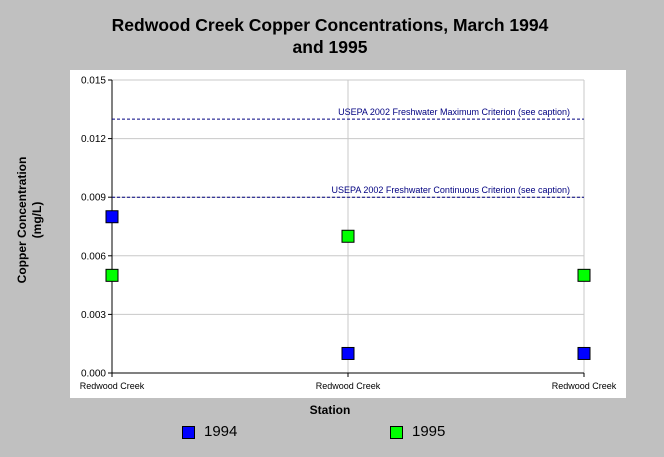 The width and height of the screenshot is (664, 457). I want to click on chart-title-line-2: and 1995, so click(330, 47).